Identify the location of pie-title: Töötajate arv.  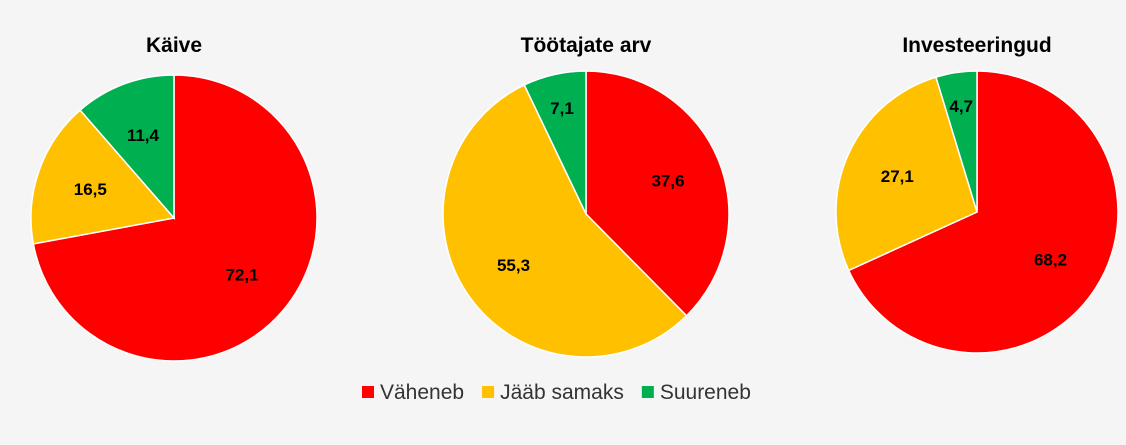
(586, 45).